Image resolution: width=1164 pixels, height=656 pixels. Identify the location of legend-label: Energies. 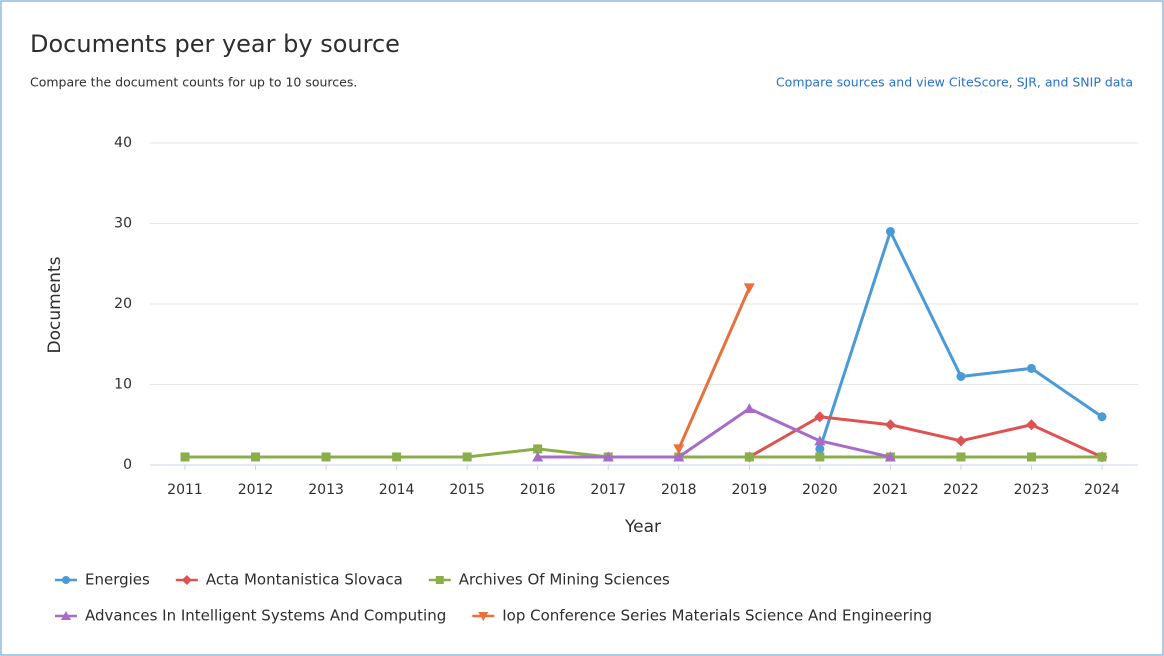
(117, 580).